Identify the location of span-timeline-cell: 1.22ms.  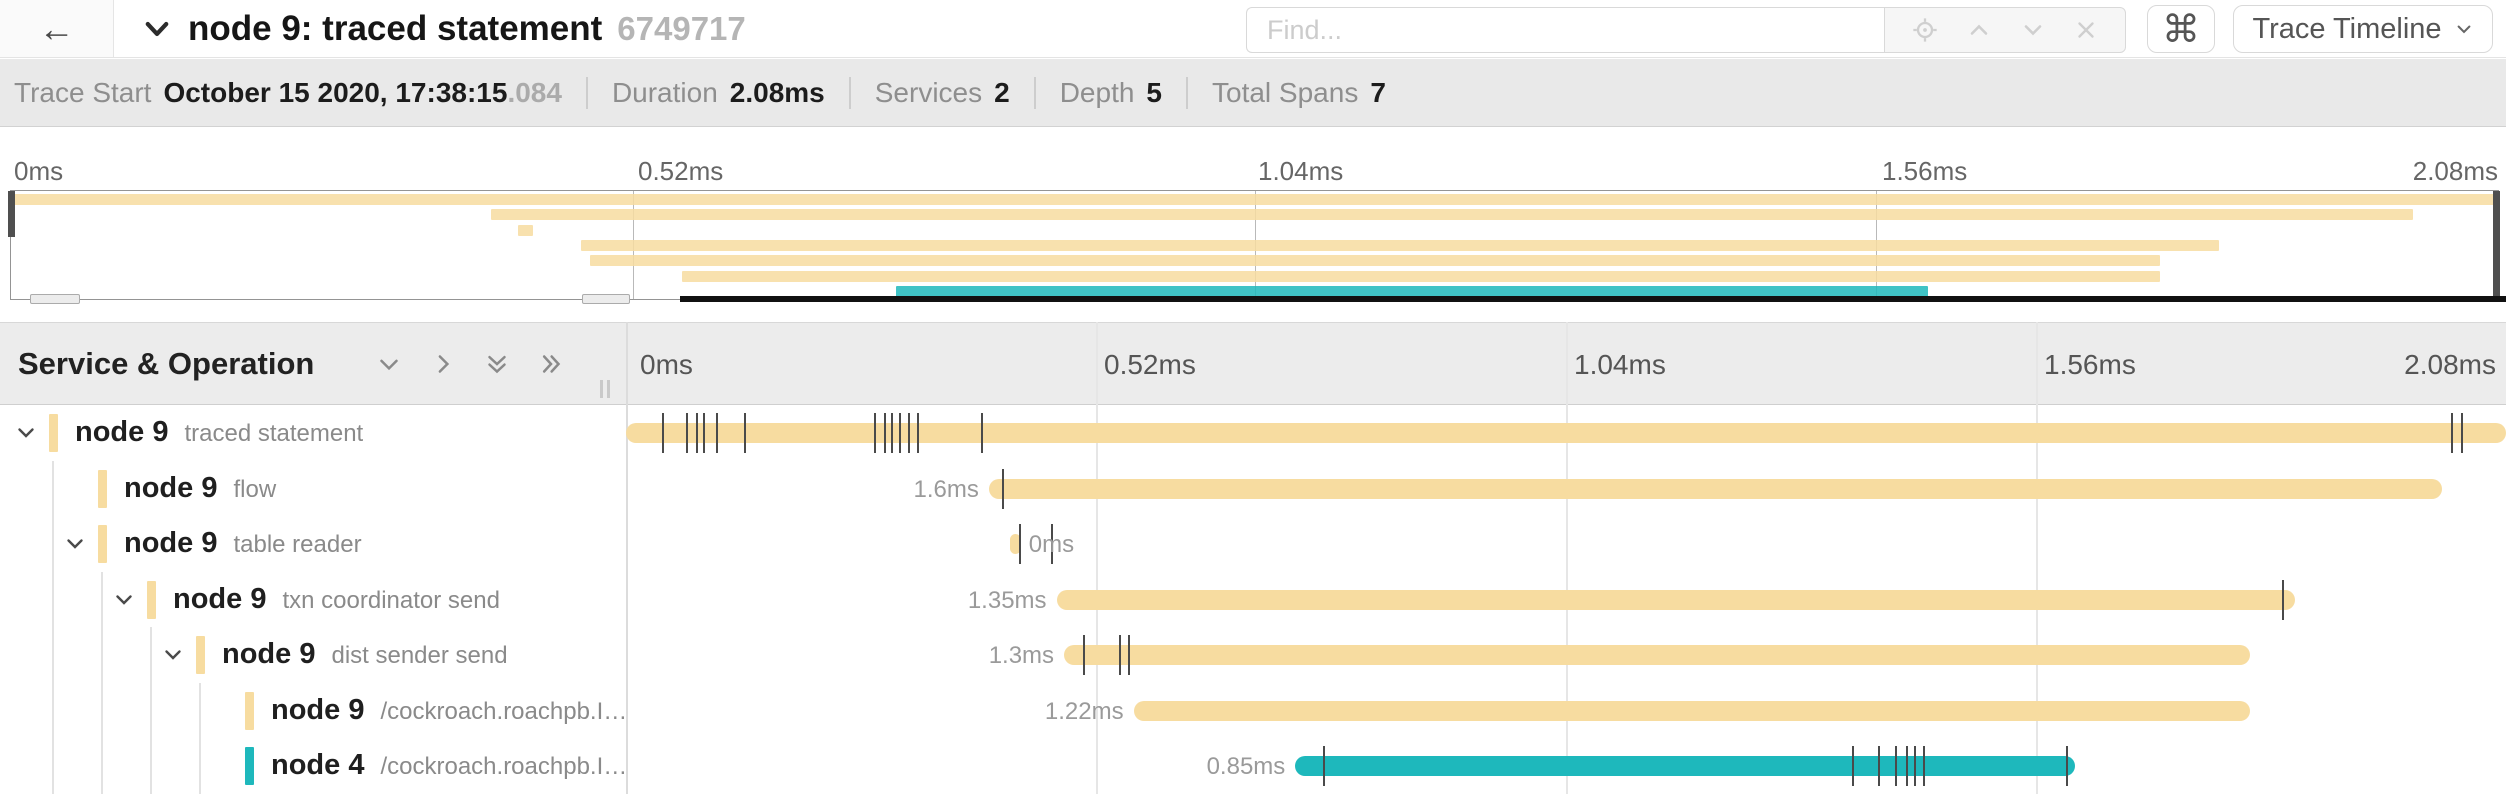
(1566, 711).